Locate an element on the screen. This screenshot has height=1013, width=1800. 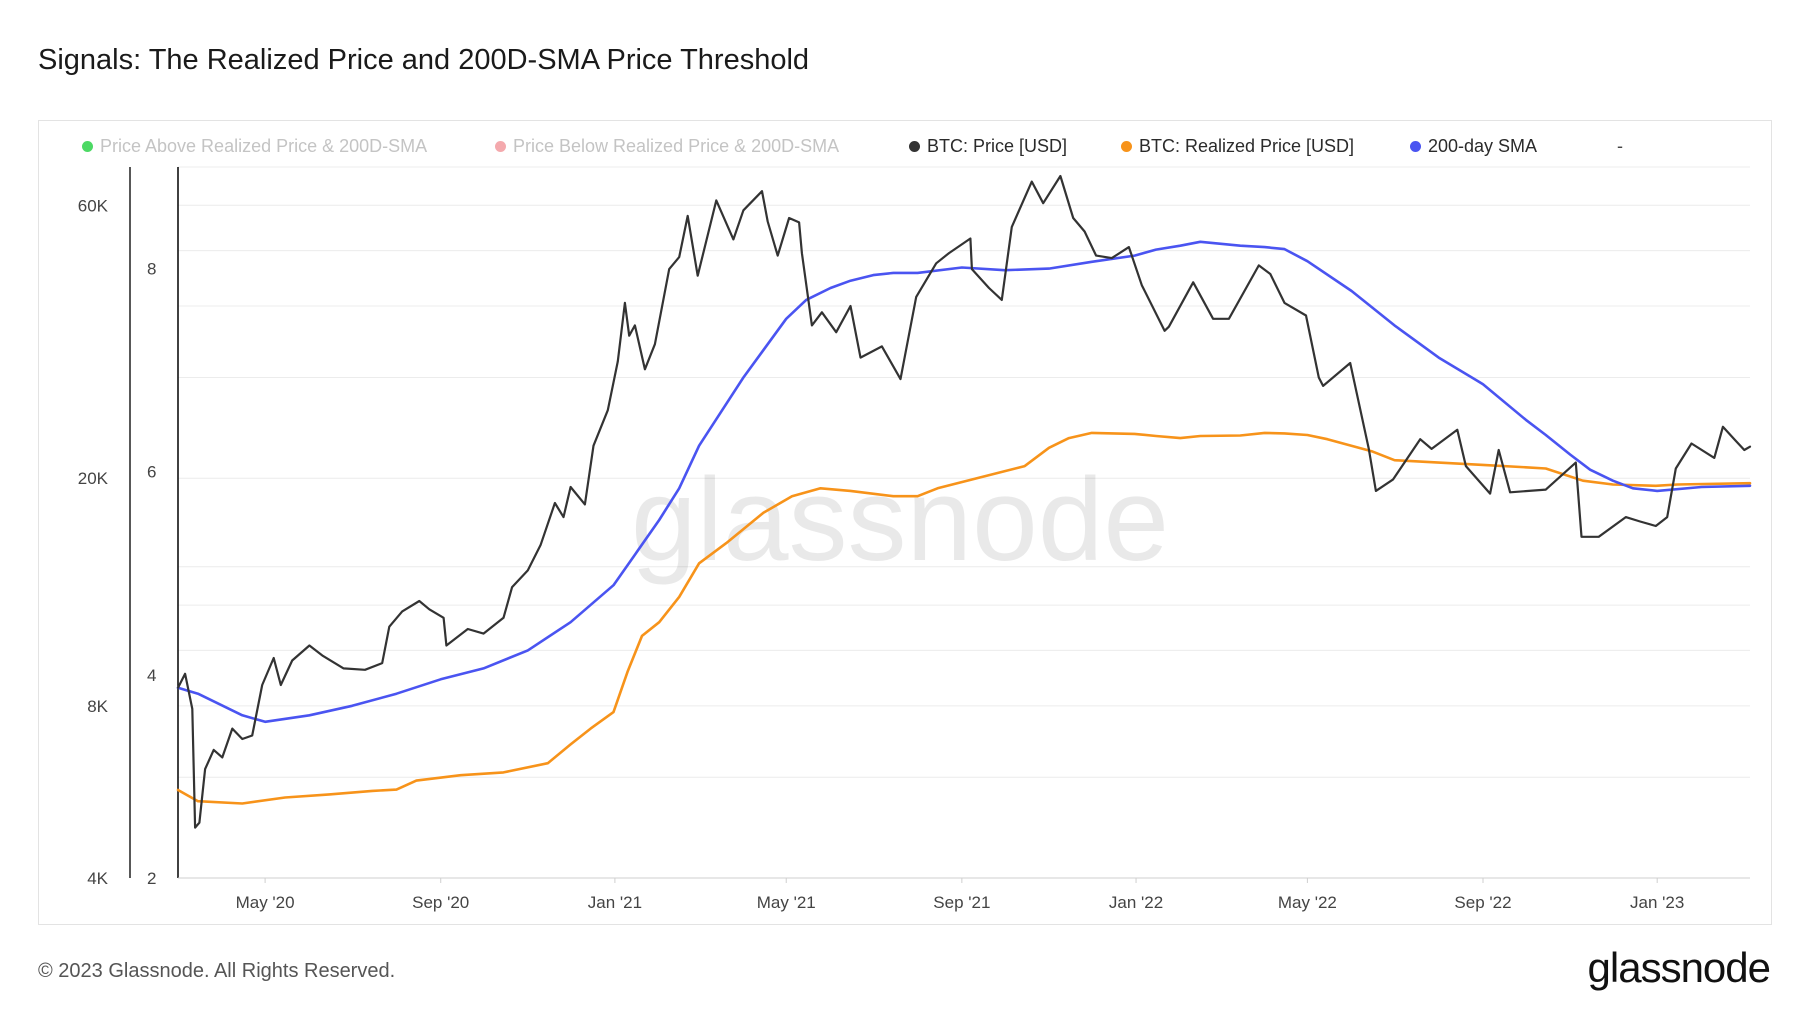
x-tick-label: May '21 is located at coordinates (786, 902).